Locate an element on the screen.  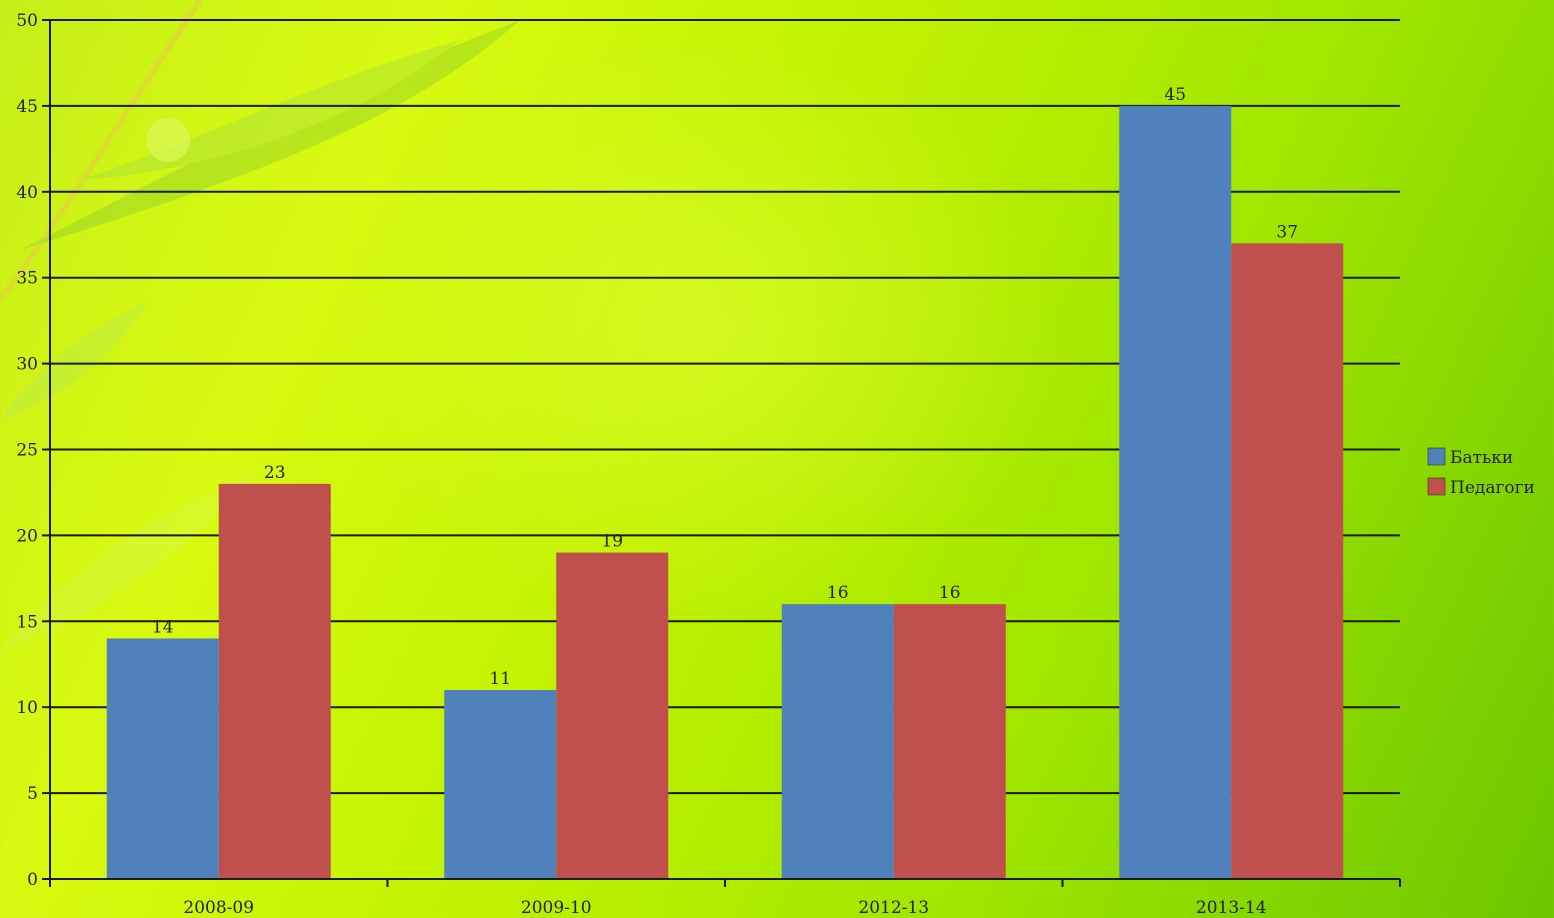
x-tick-label: 2013-14 is located at coordinates (1231, 908).